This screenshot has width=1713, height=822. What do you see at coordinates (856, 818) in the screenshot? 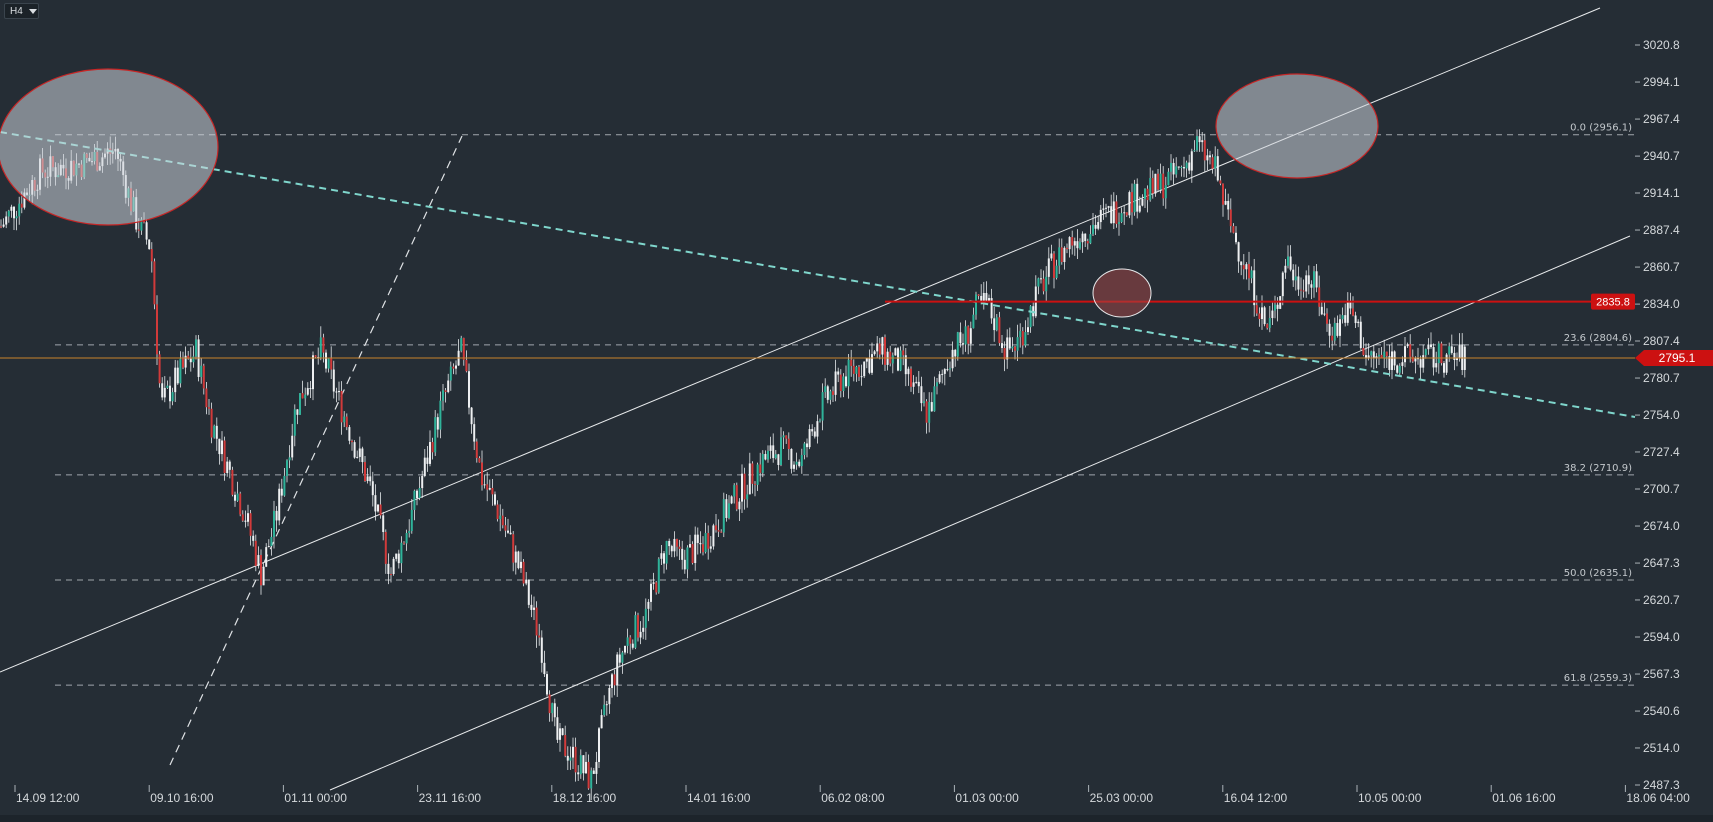
I see `bottom-scrollbar` at bounding box center [856, 818].